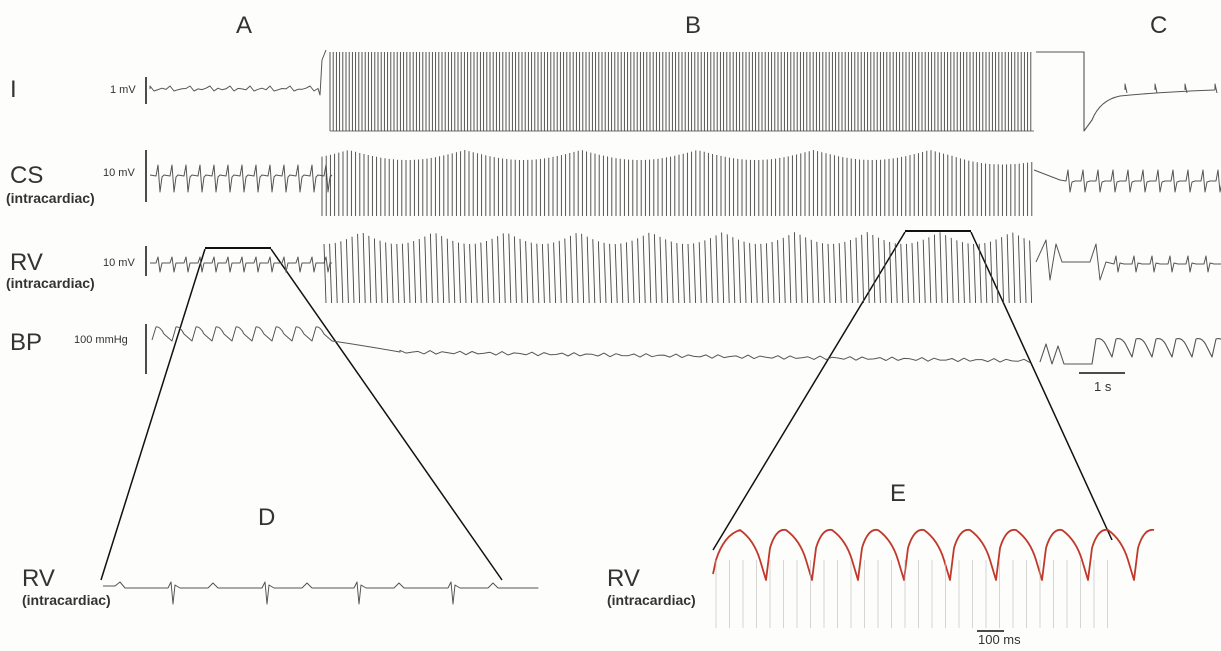  I want to click on panel-label-d: D, so click(267, 517).